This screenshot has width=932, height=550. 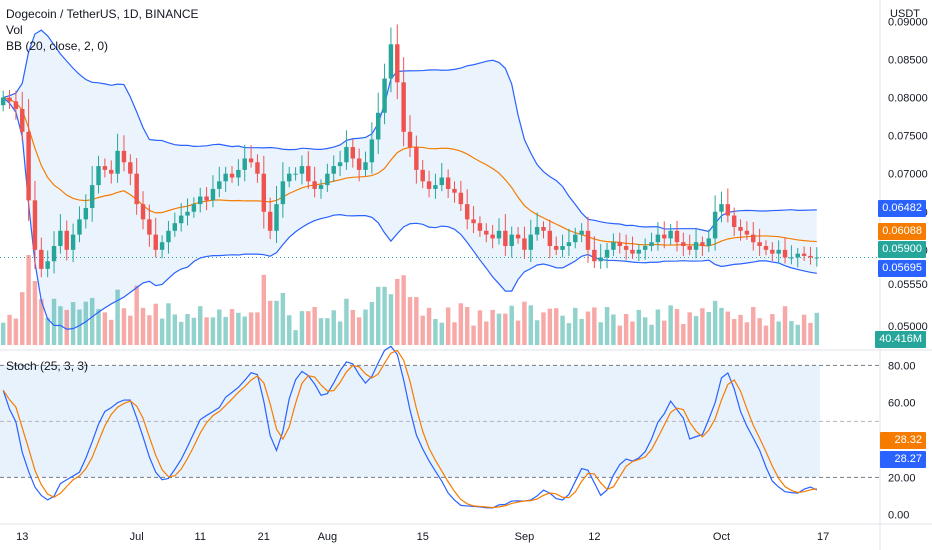 What do you see at coordinates (902, 478) in the screenshot?
I see `stoch-tick-label: 20.00` at bounding box center [902, 478].